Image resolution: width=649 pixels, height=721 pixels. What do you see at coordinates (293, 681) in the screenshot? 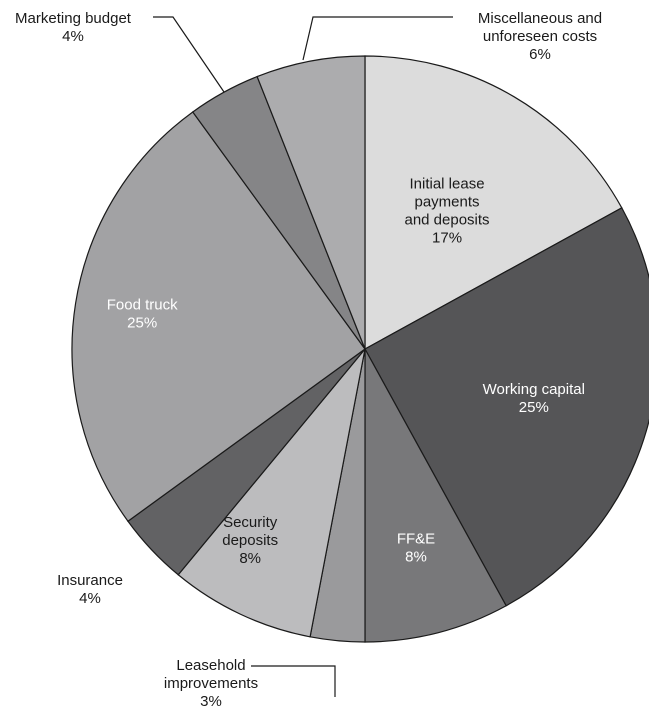
I see `slice-leasehold-improvements-leader-line` at bounding box center [293, 681].